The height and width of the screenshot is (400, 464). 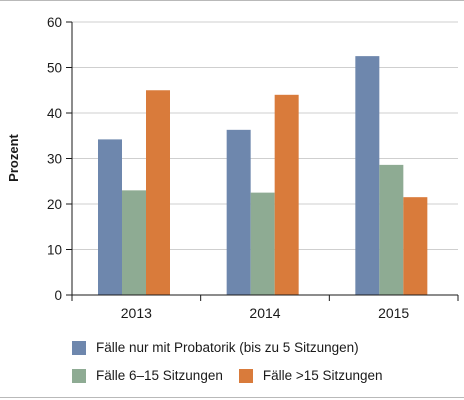 What do you see at coordinates (235, 375) in the screenshot?
I see `legend-row-2: Fälle 6–15 Sitzungen Fälle >15 Sitzungen` at bounding box center [235, 375].